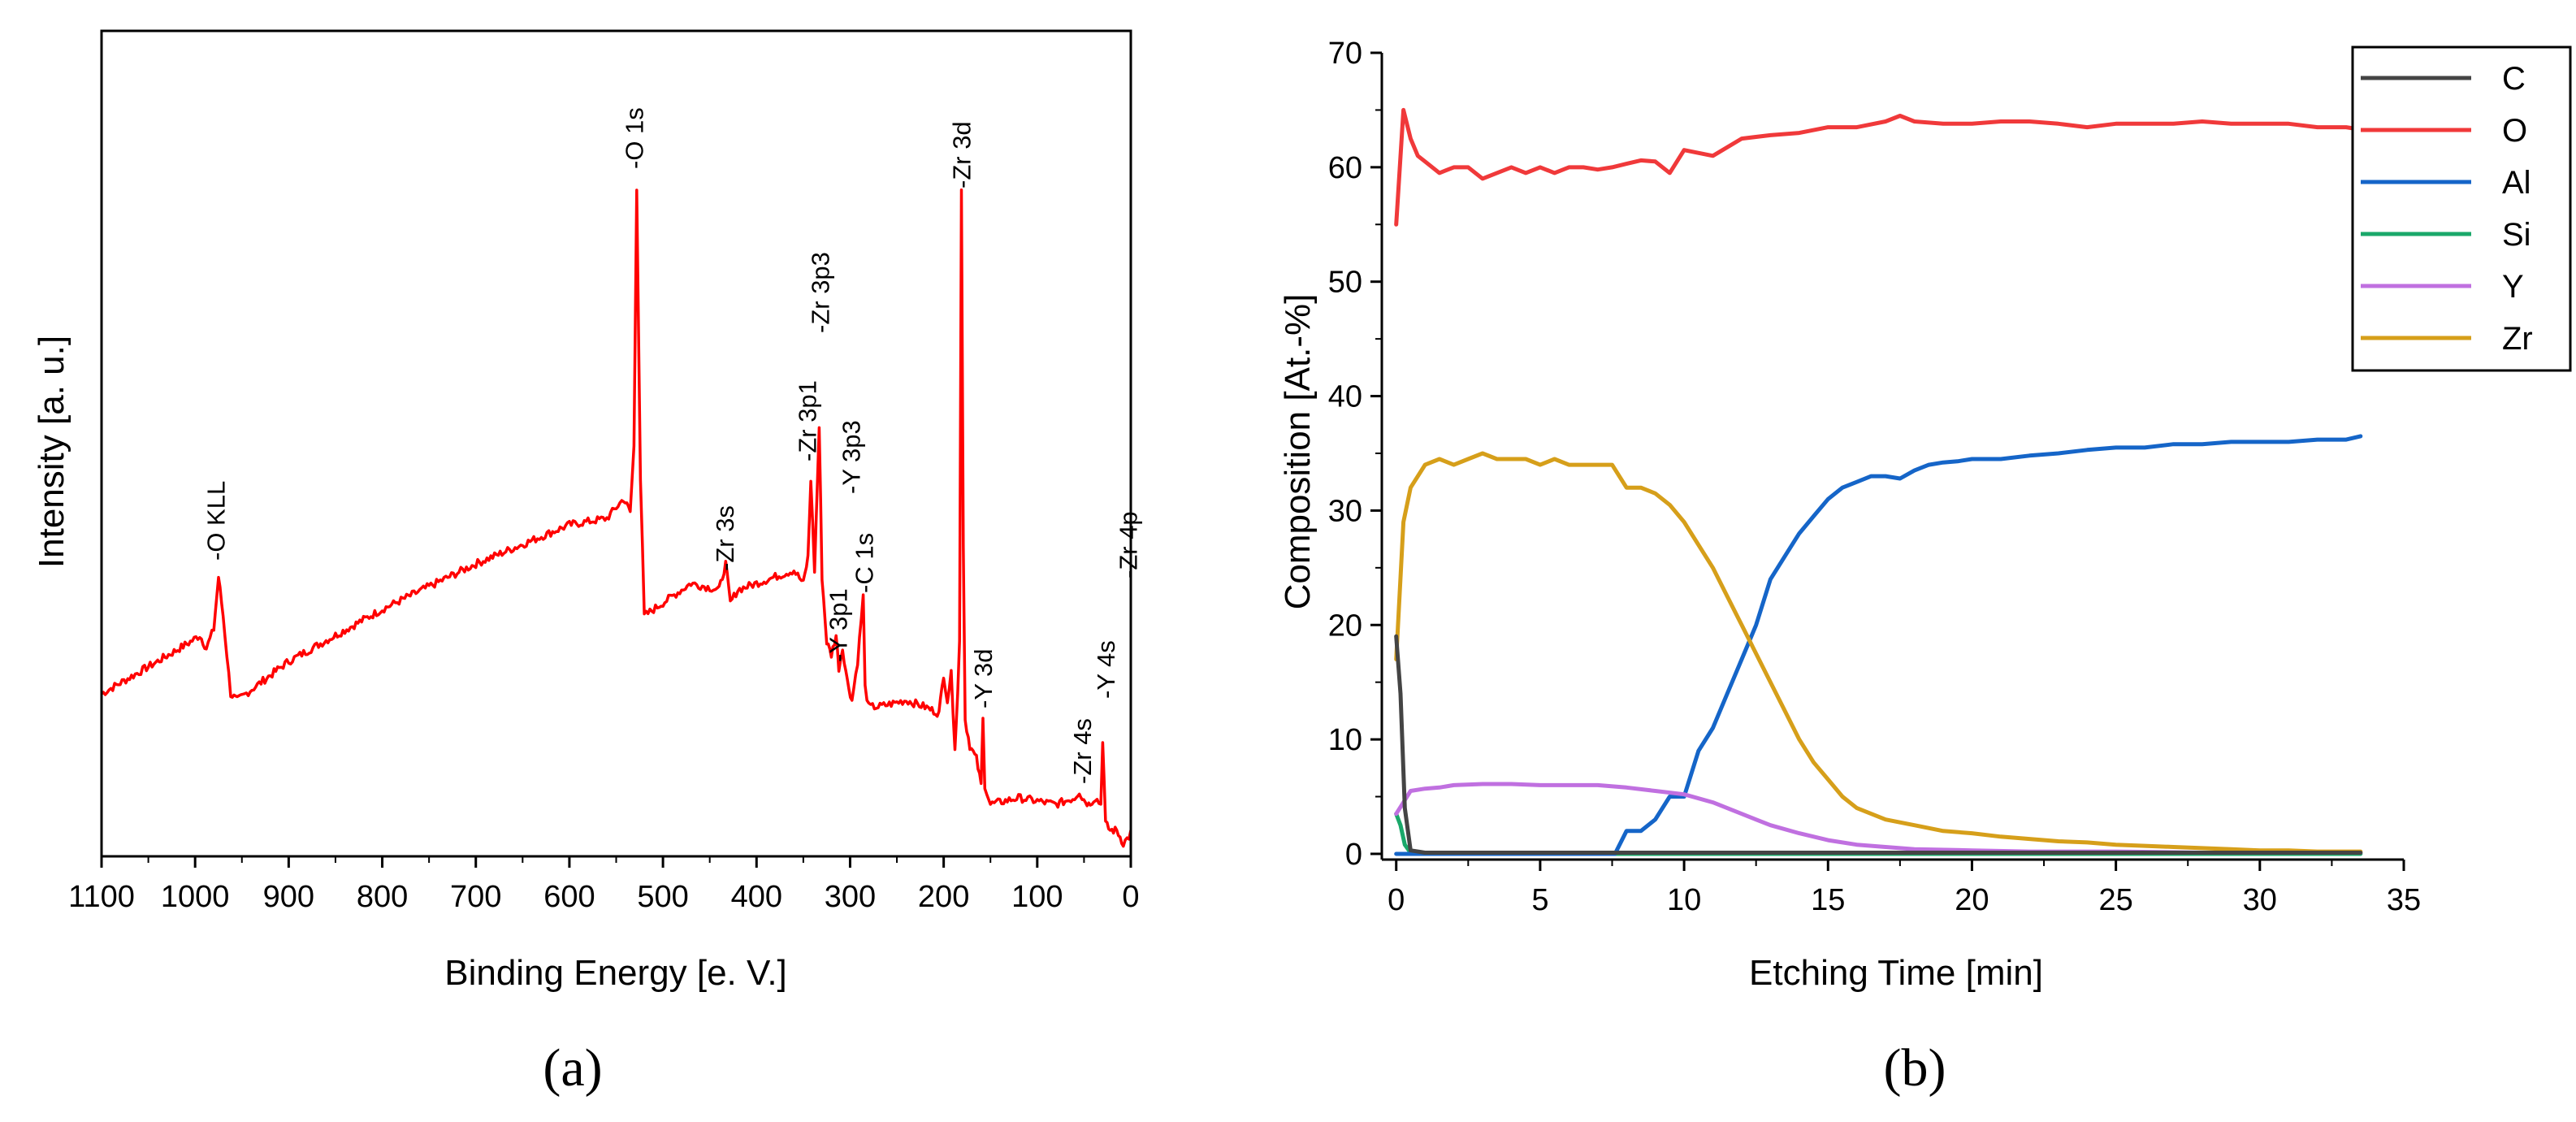 The image size is (2576, 1122). I want to click on panel-a-peak-annotation: -Y 3p3, so click(852, 457).